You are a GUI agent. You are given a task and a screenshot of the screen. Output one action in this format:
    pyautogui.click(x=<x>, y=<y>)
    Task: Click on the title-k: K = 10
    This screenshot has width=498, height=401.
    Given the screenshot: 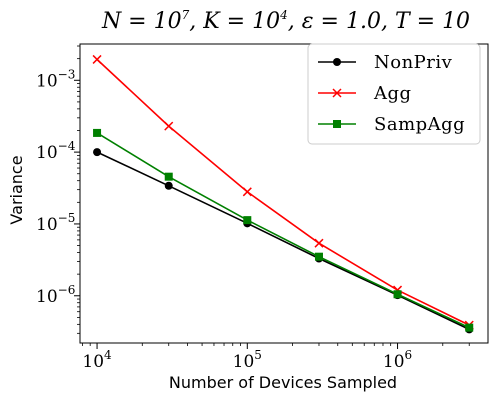 What is the action you would take?
    pyautogui.click(x=241, y=21)
    